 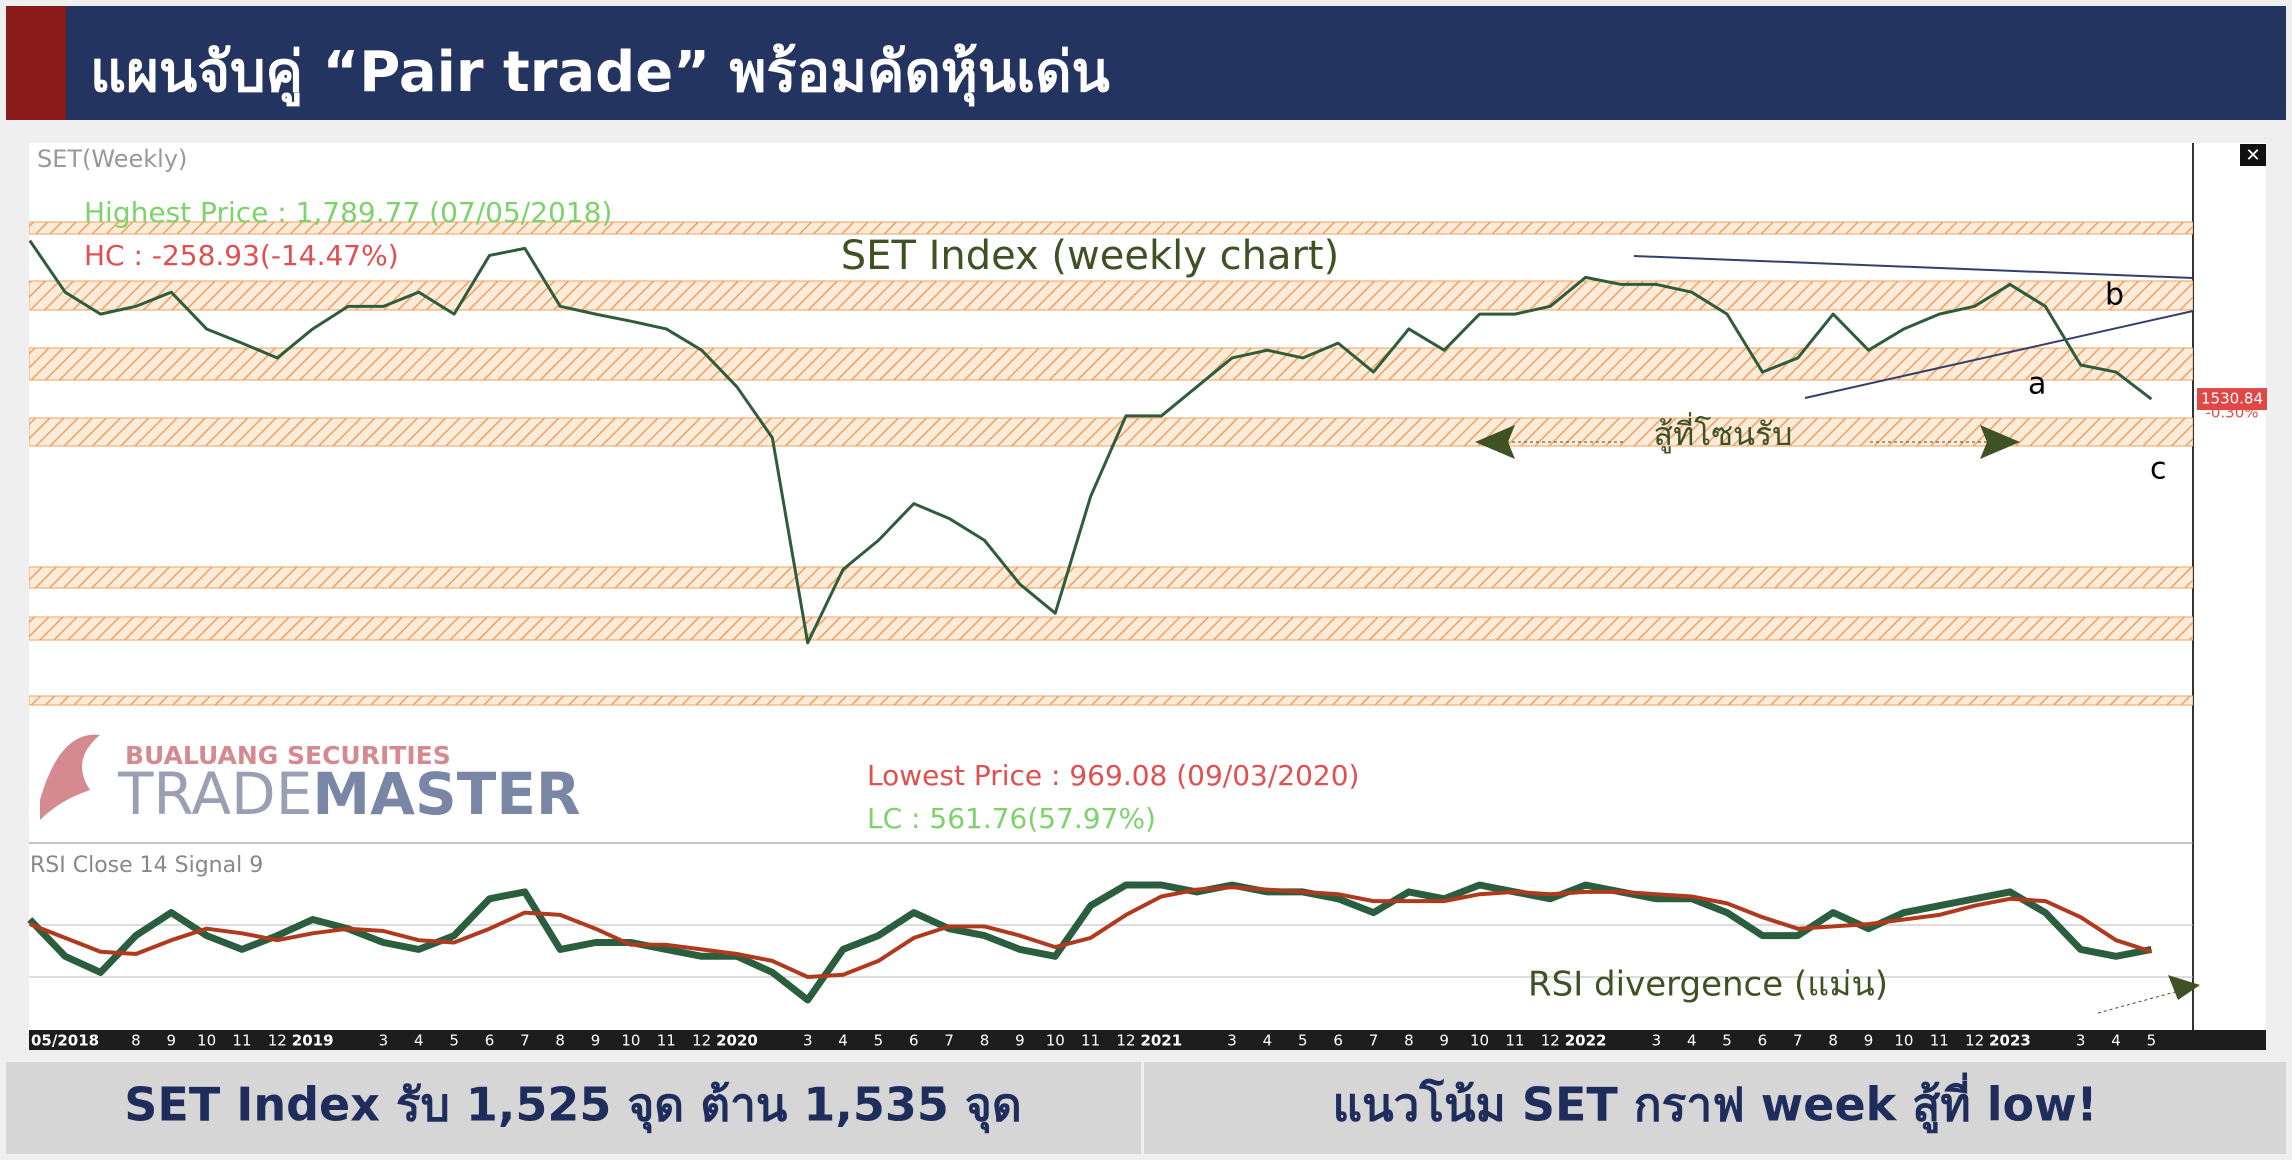 I want to click on footer-text: SET Index รับ 1,525 จุด ต้าน 1,535 จุด, so click(x=572, y=1106).